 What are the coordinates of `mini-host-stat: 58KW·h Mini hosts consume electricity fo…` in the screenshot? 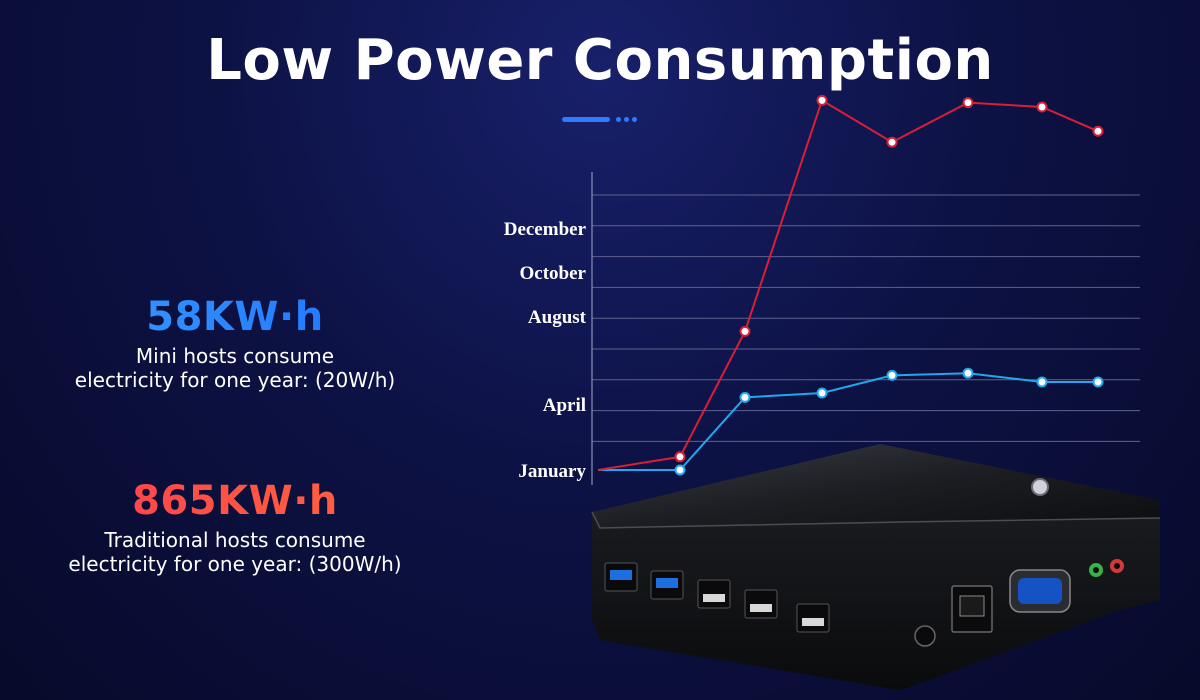 It's located at (235, 343).